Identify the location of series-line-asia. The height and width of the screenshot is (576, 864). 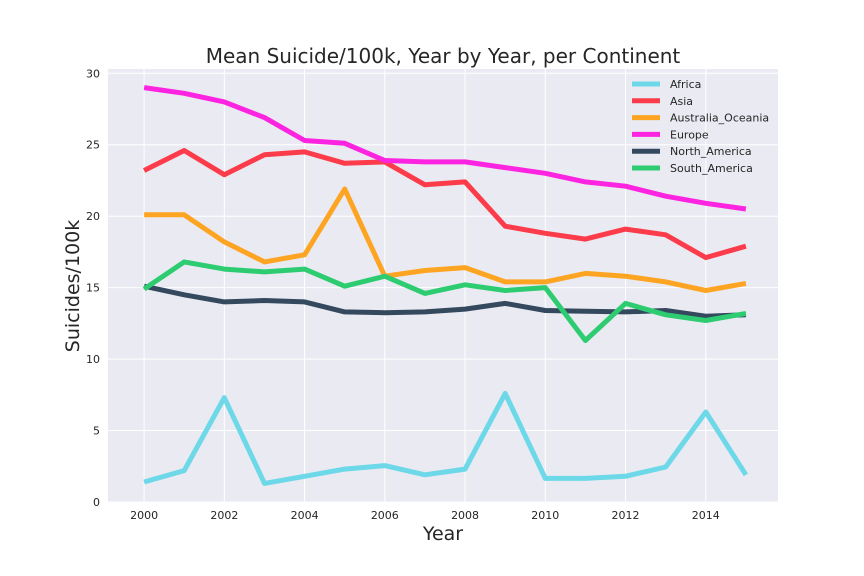
(444, 204).